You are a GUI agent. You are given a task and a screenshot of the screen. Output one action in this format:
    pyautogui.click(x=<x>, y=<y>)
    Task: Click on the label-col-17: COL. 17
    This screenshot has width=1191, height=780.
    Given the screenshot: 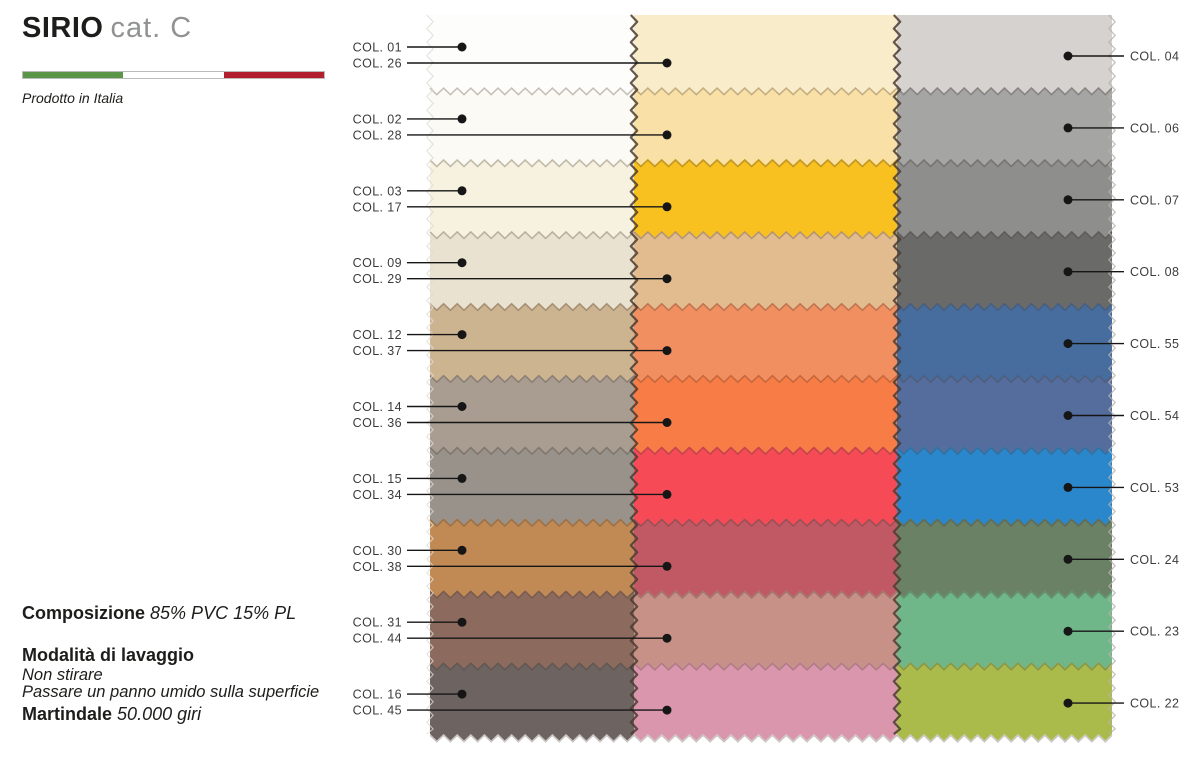 What is the action you would take?
    pyautogui.click(x=377, y=207)
    